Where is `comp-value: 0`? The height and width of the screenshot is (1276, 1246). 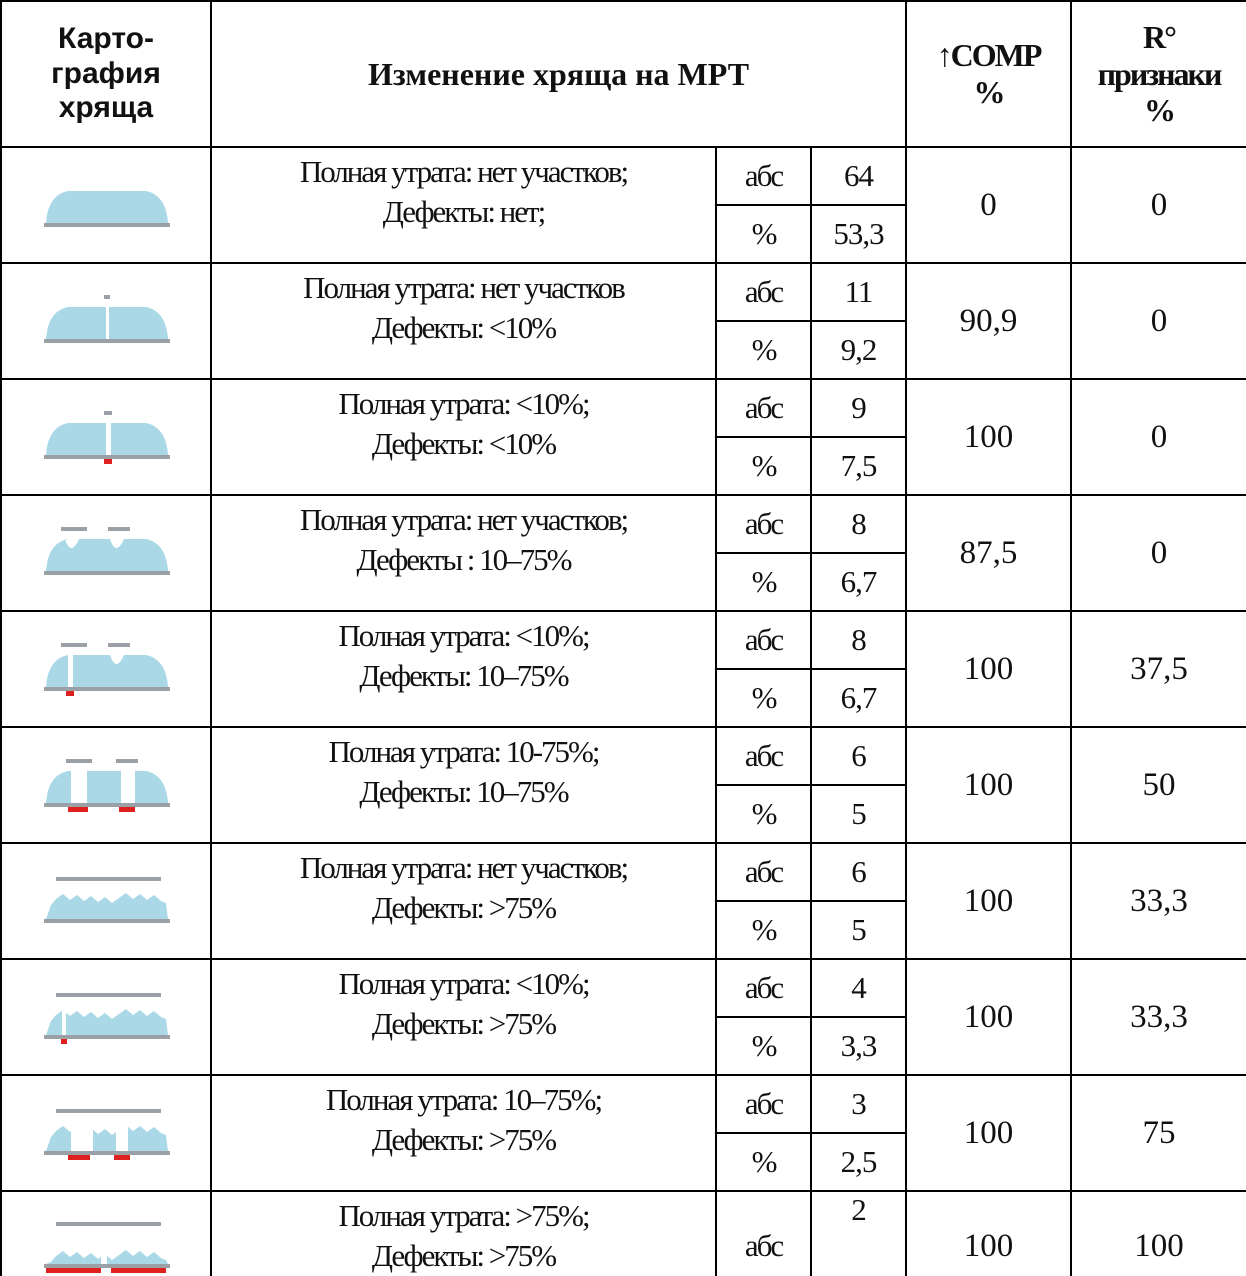
comp-value: 0 is located at coordinates (988, 205).